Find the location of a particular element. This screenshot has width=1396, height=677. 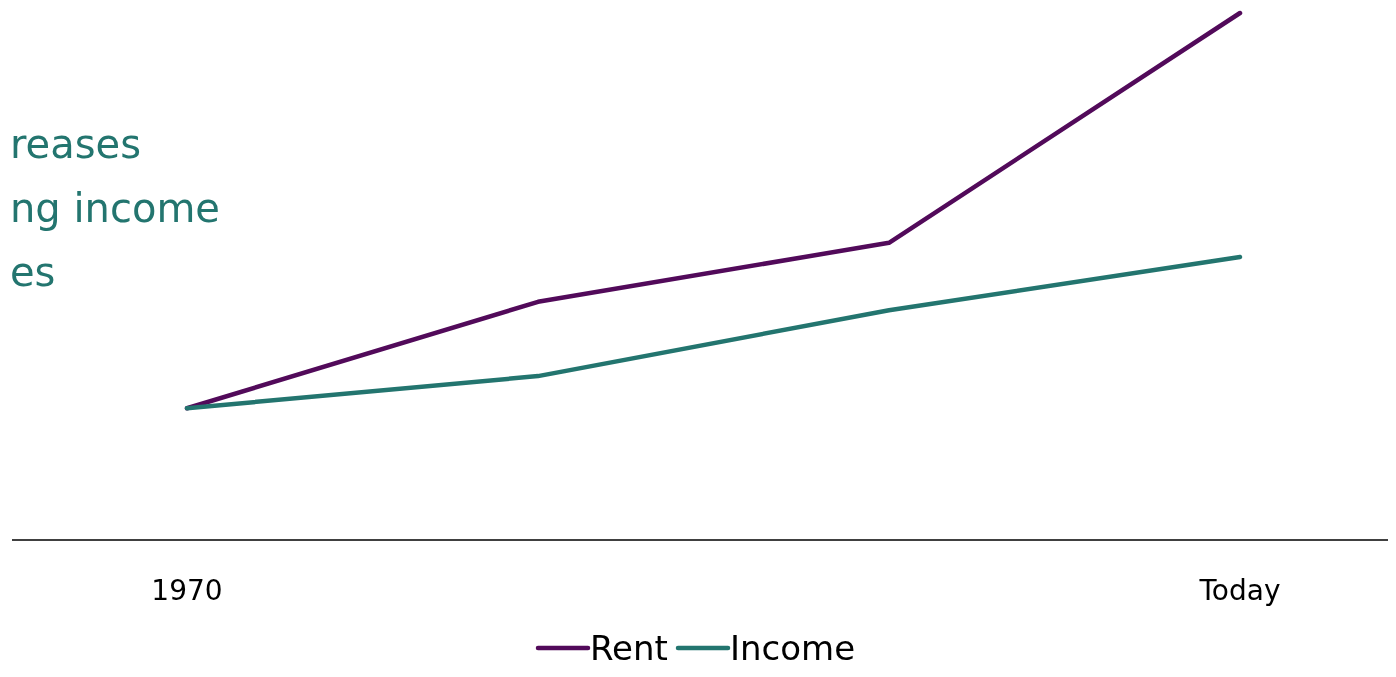

annotation: ng income is located at coordinates (115, 208).